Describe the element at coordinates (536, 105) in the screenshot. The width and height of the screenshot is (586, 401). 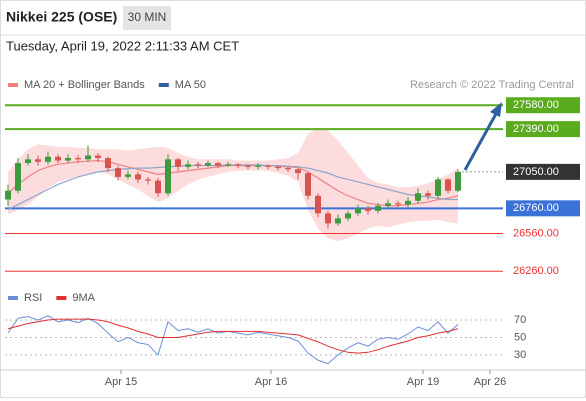
I see `level-label: 27580.00` at that location.